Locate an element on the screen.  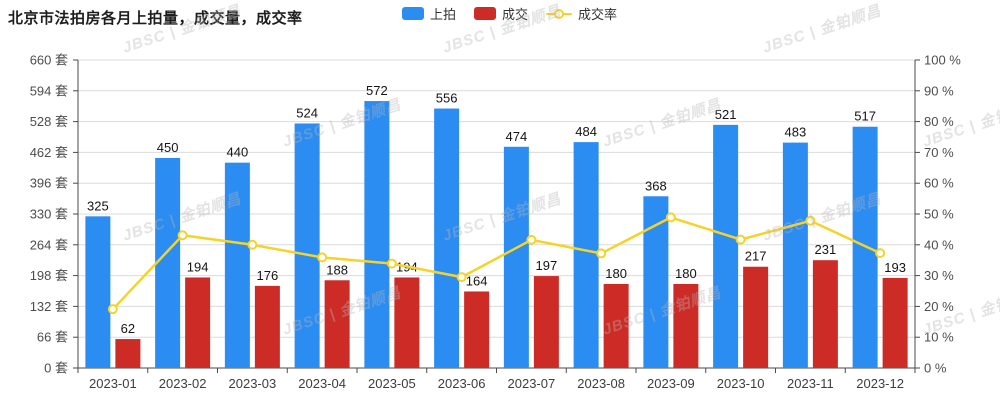
legend-label: 上拍 is located at coordinates (443, 14).